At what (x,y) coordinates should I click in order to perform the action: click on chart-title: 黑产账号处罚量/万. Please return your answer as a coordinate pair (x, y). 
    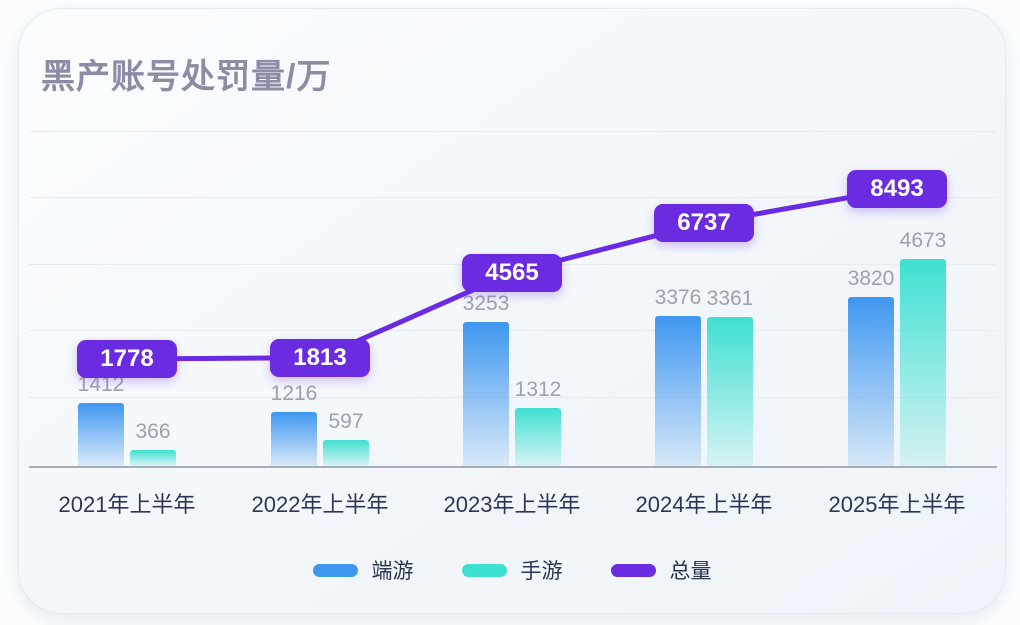
    Looking at the image, I should click on (186, 77).